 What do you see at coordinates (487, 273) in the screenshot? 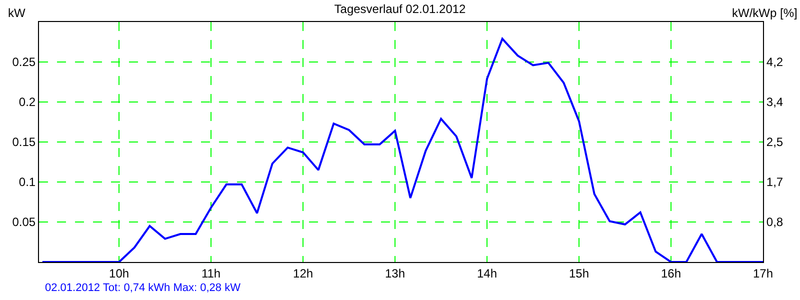
I see `x-tick-label: 14h` at bounding box center [487, 273].